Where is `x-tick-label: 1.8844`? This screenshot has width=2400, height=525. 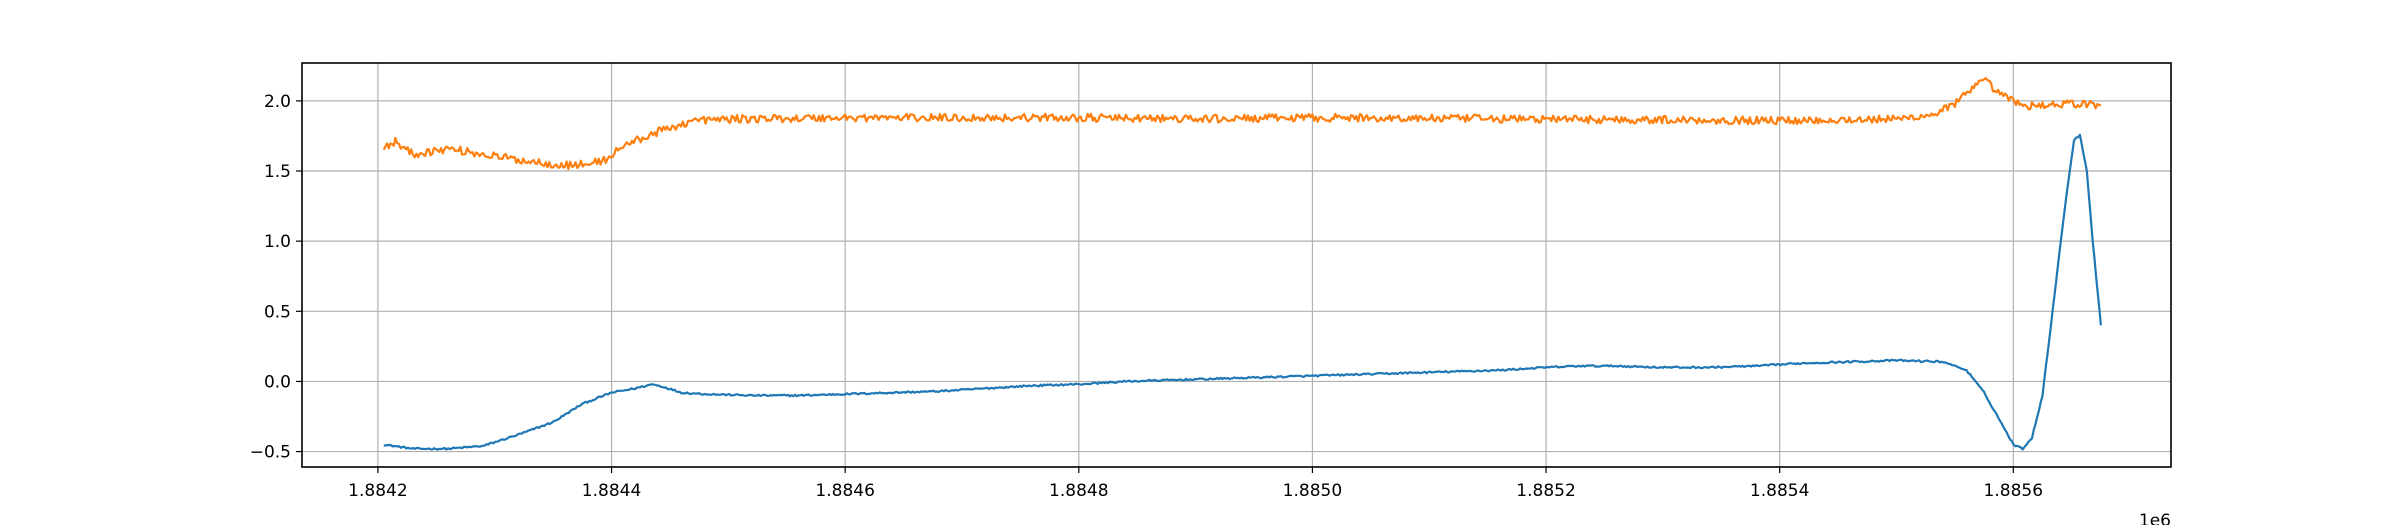 x-tick-label: 1.8844 is located at coordinates (611, 491).